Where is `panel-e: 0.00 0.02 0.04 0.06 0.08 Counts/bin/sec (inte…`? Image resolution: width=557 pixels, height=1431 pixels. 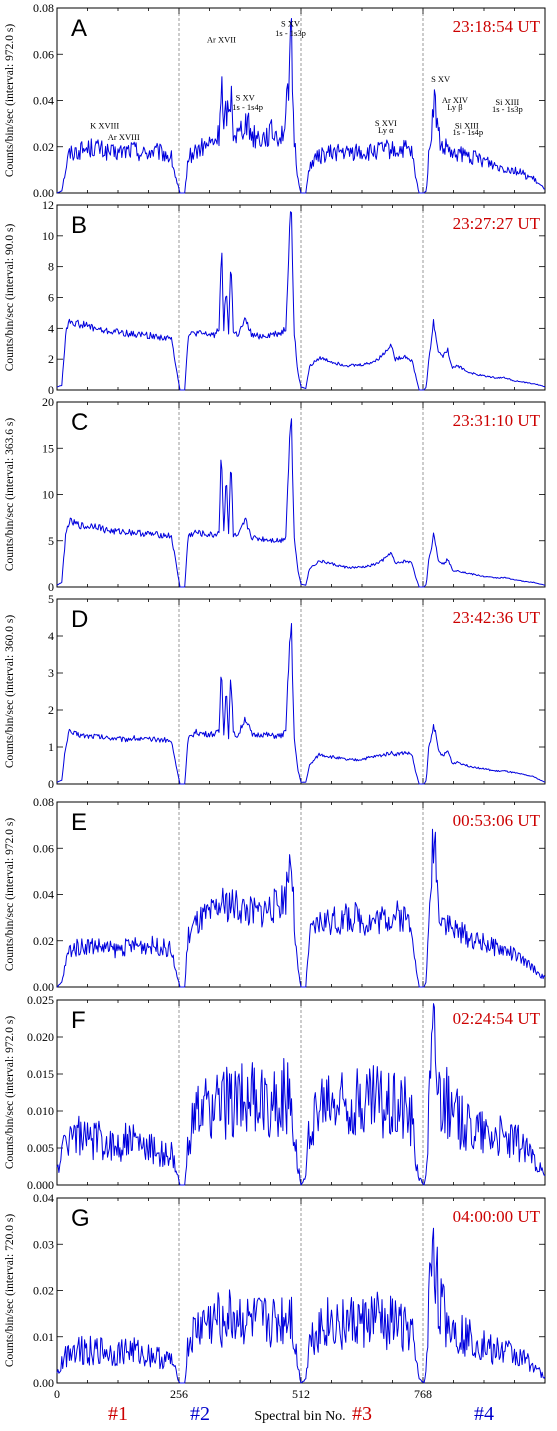
panel-e: 0.00 0.02 0.04 0.06 0.08 Counts/bin/sec (inte… is located at coordinates (275, 894).